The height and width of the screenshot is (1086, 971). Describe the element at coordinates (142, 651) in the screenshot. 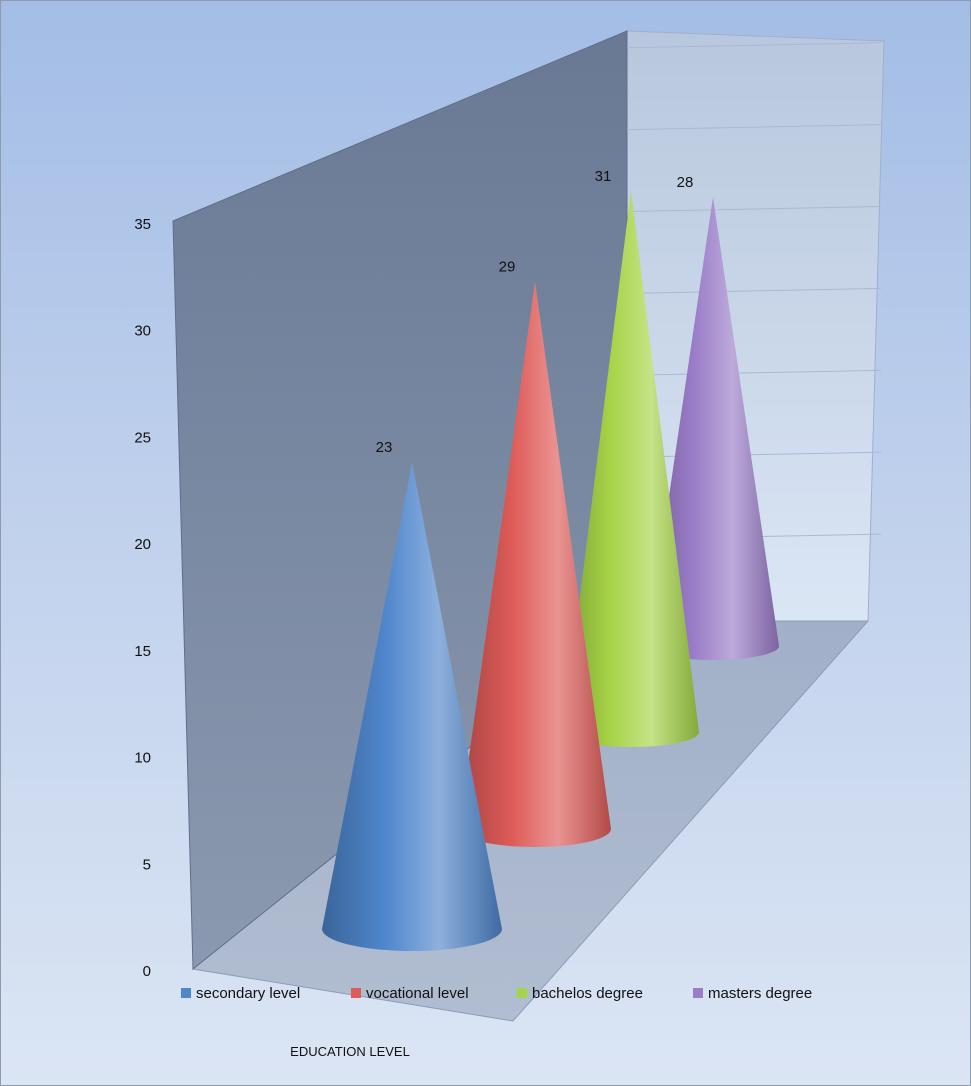

I see `y-tick-label: 15` at that location.